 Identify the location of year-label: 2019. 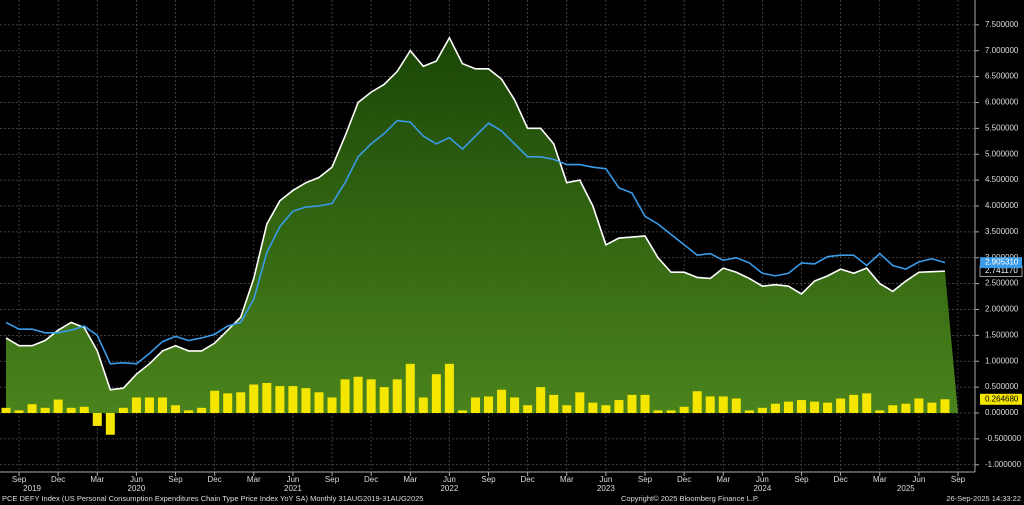
(32, 488).